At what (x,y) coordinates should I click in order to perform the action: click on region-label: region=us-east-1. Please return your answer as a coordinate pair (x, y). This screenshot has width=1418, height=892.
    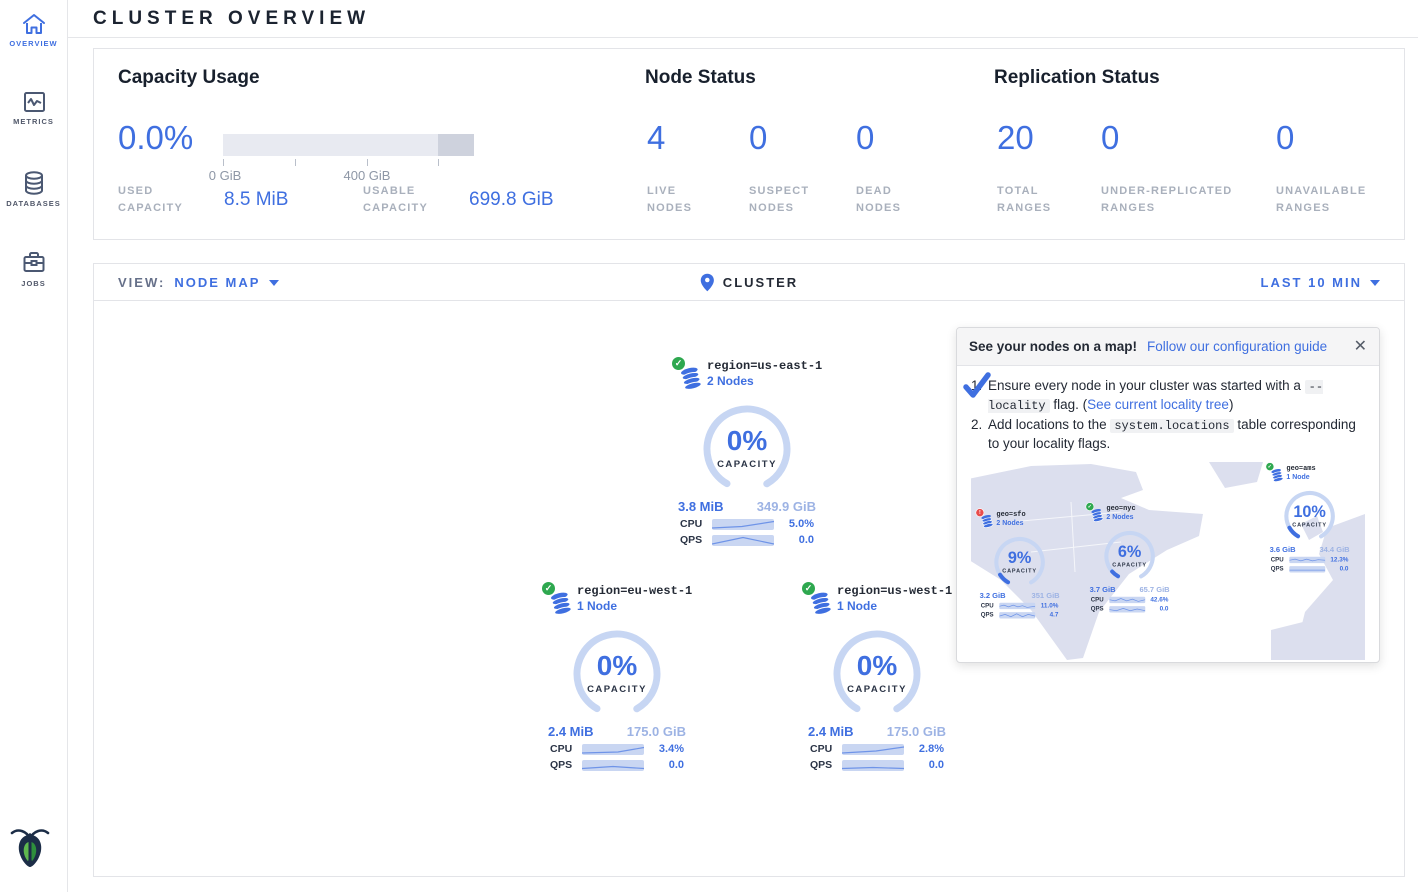
    Looking at the image, I should click on (765, 366).